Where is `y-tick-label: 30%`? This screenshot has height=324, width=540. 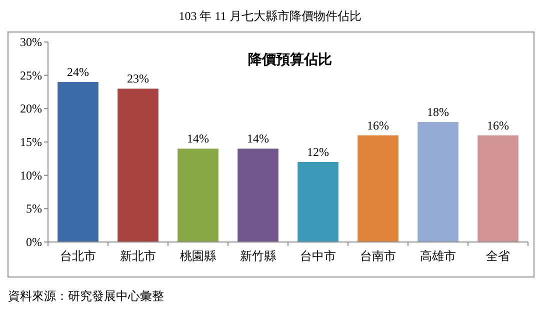 y-tick-label: 30% is located at coordinates (31, 42).